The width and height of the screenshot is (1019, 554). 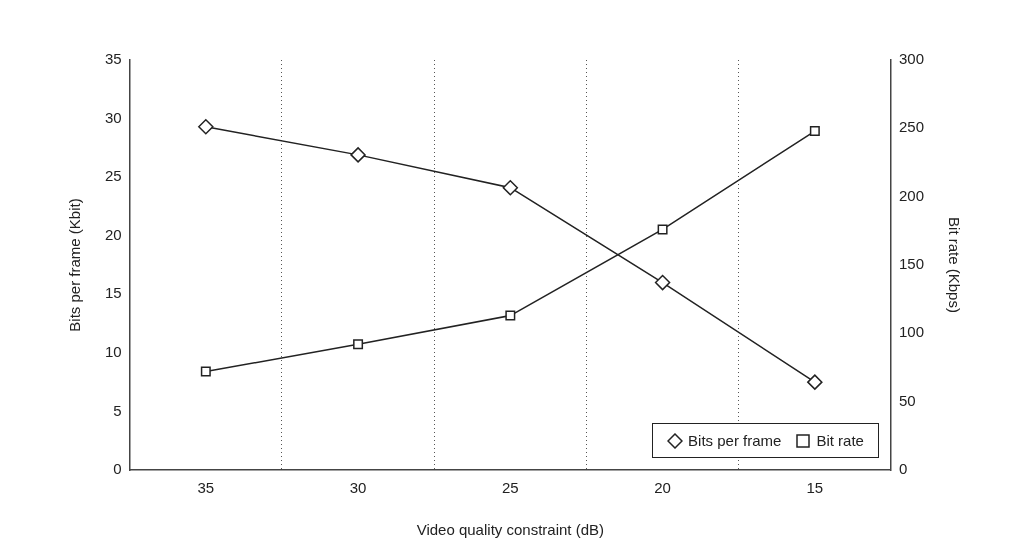 I want to click on y-tick-label: 35, so click(x=113, y=59).